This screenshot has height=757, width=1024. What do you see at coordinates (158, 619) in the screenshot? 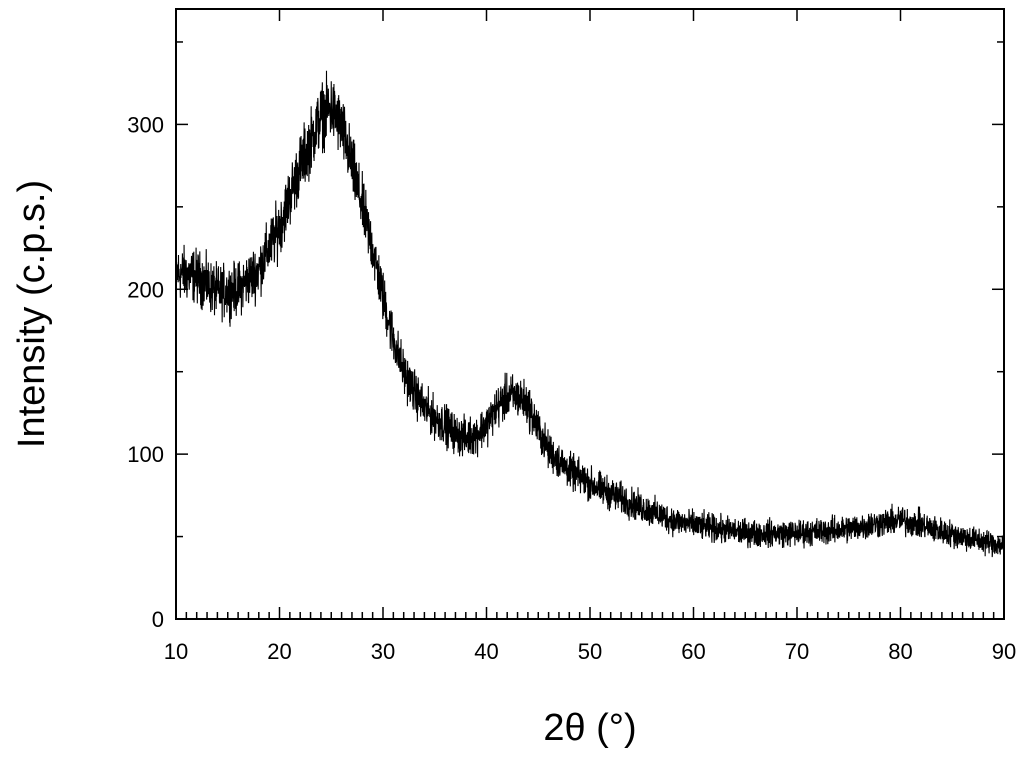
I see `y-tick-label: 0` at bounding box center [158, 619].